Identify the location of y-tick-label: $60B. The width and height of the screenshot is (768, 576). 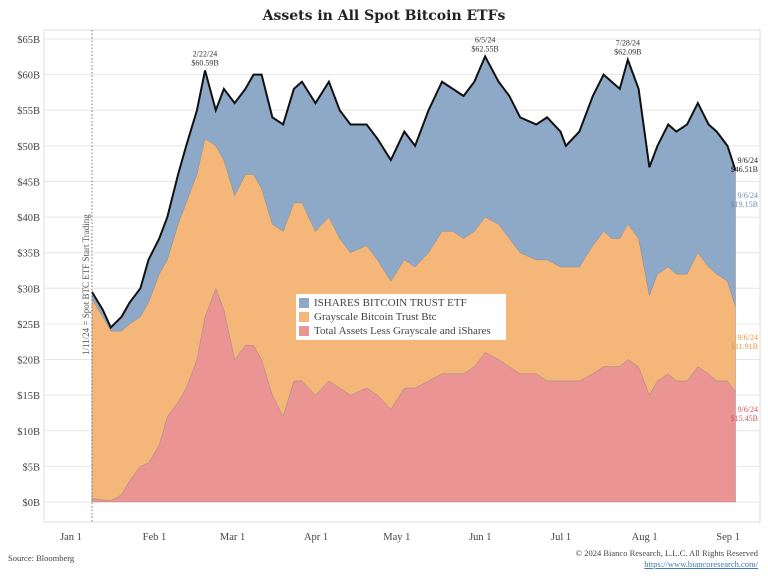
(28, 76).